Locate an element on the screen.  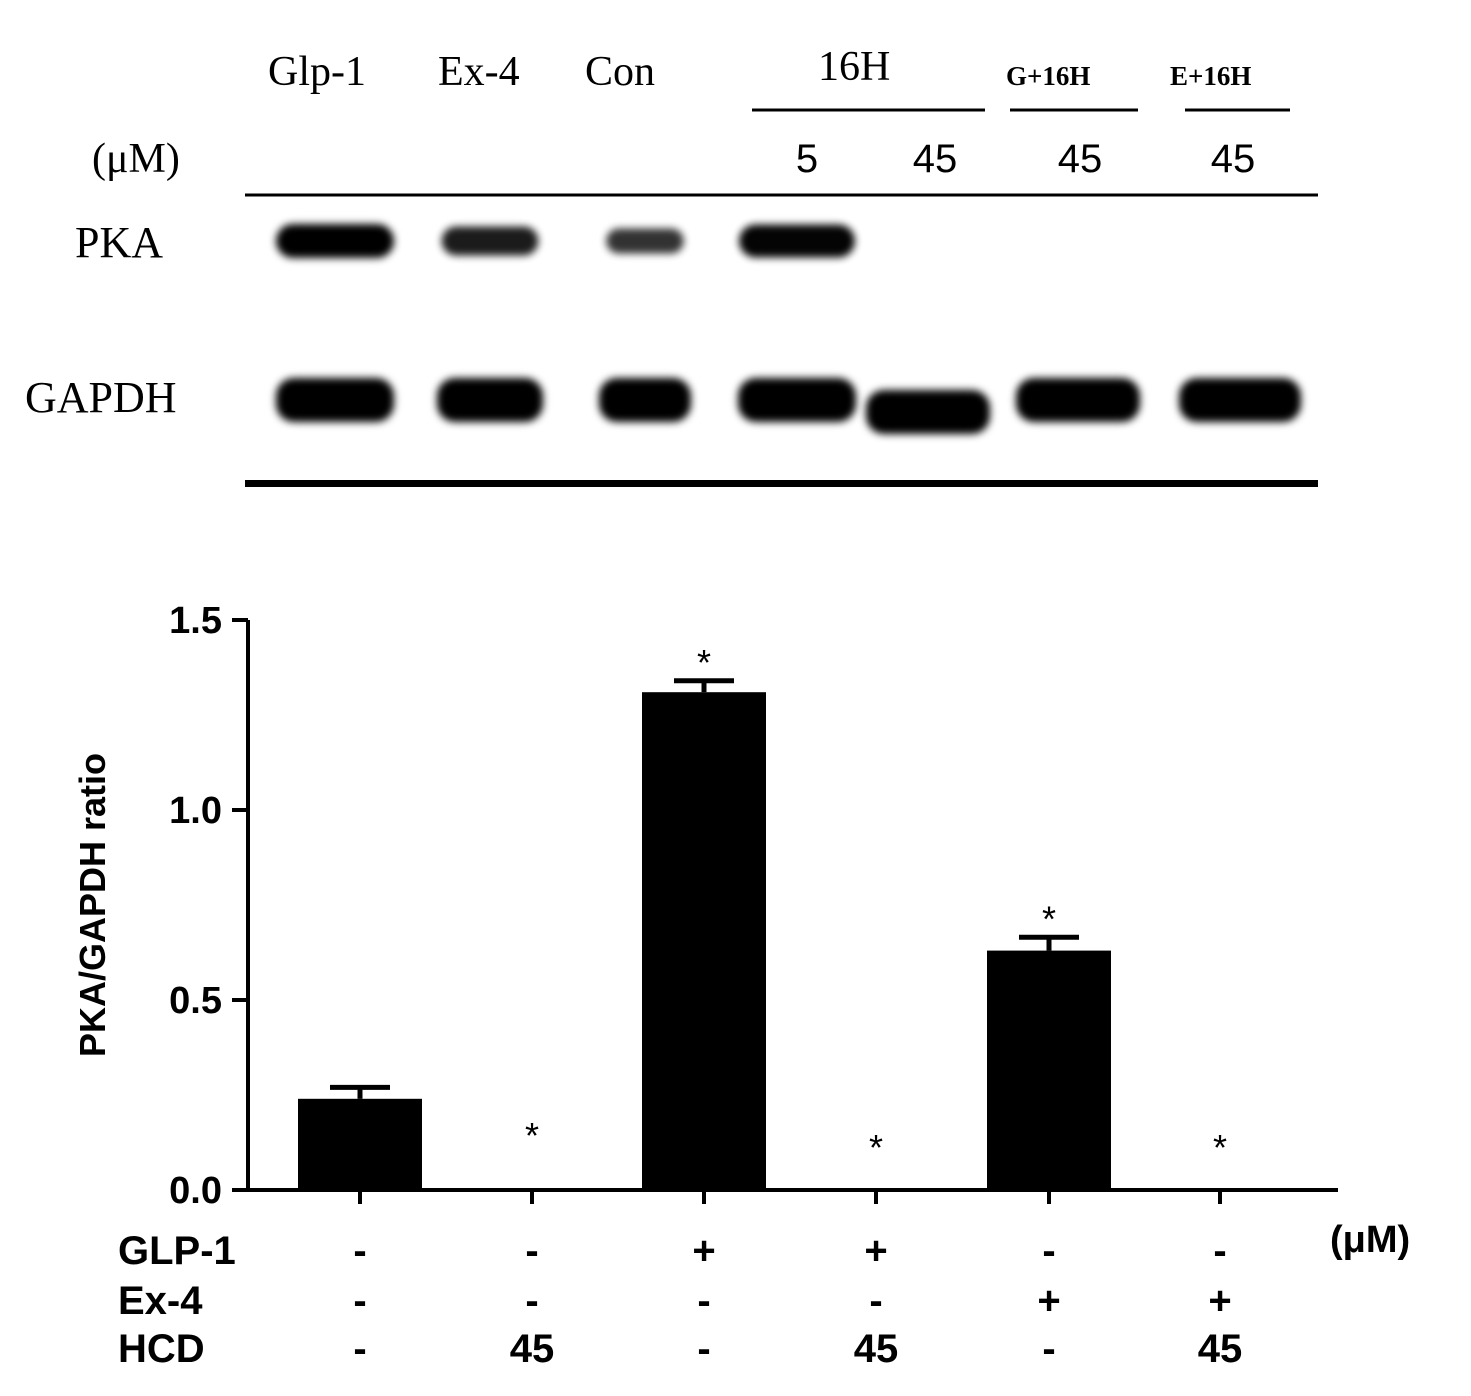
significance-marker-2: * is located at coordinates (532, 1135).